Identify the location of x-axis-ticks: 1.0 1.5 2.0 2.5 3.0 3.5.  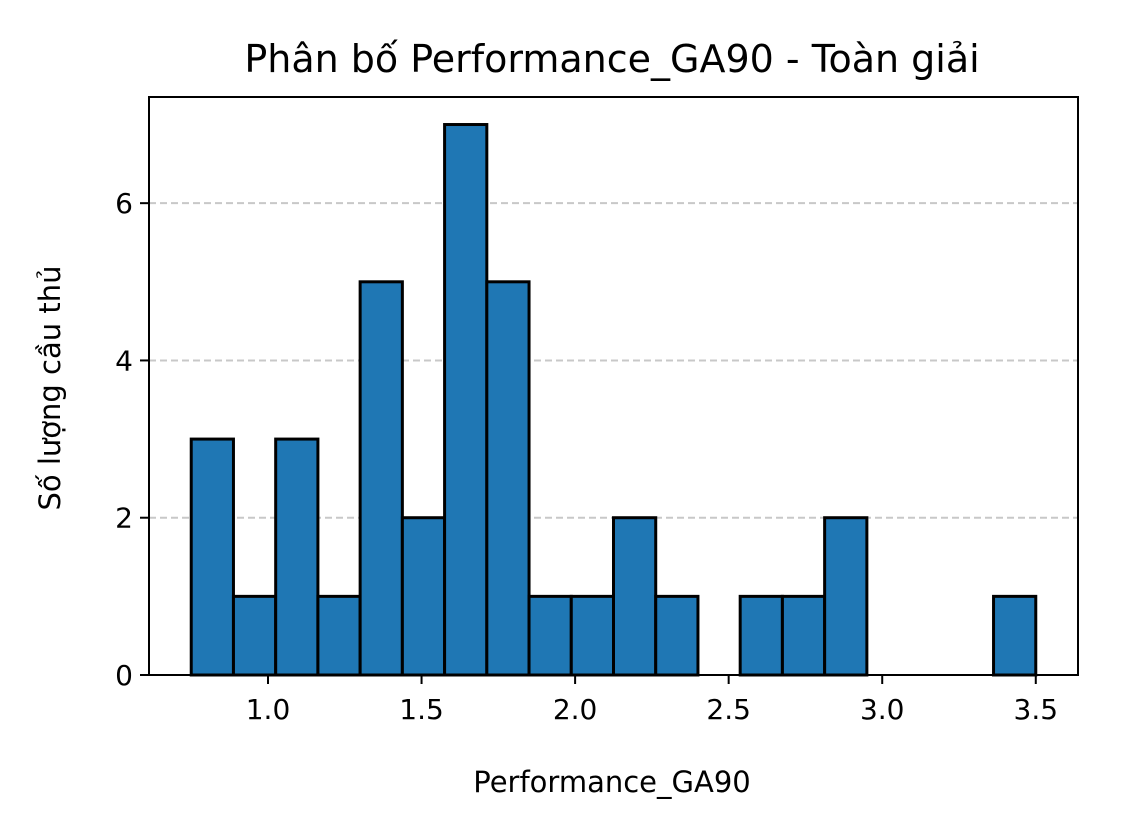
(652, 700).